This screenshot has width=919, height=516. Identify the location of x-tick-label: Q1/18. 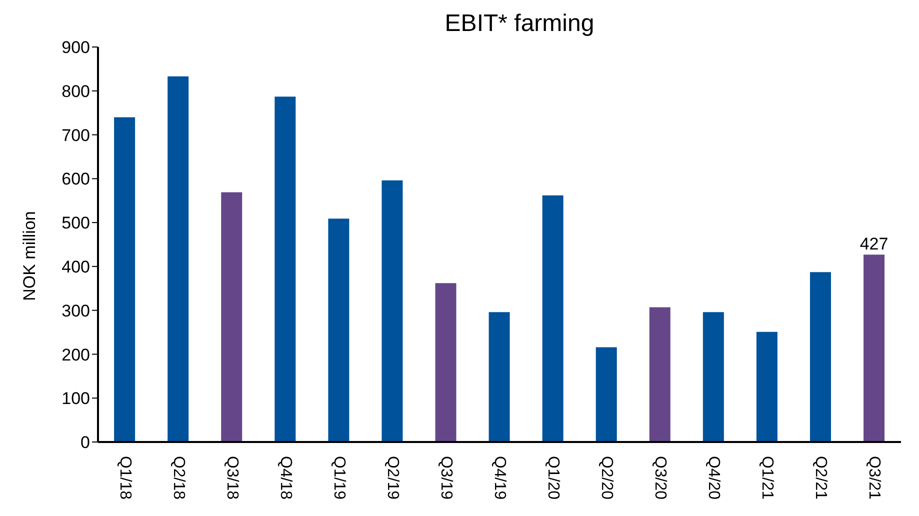
(125, 478).